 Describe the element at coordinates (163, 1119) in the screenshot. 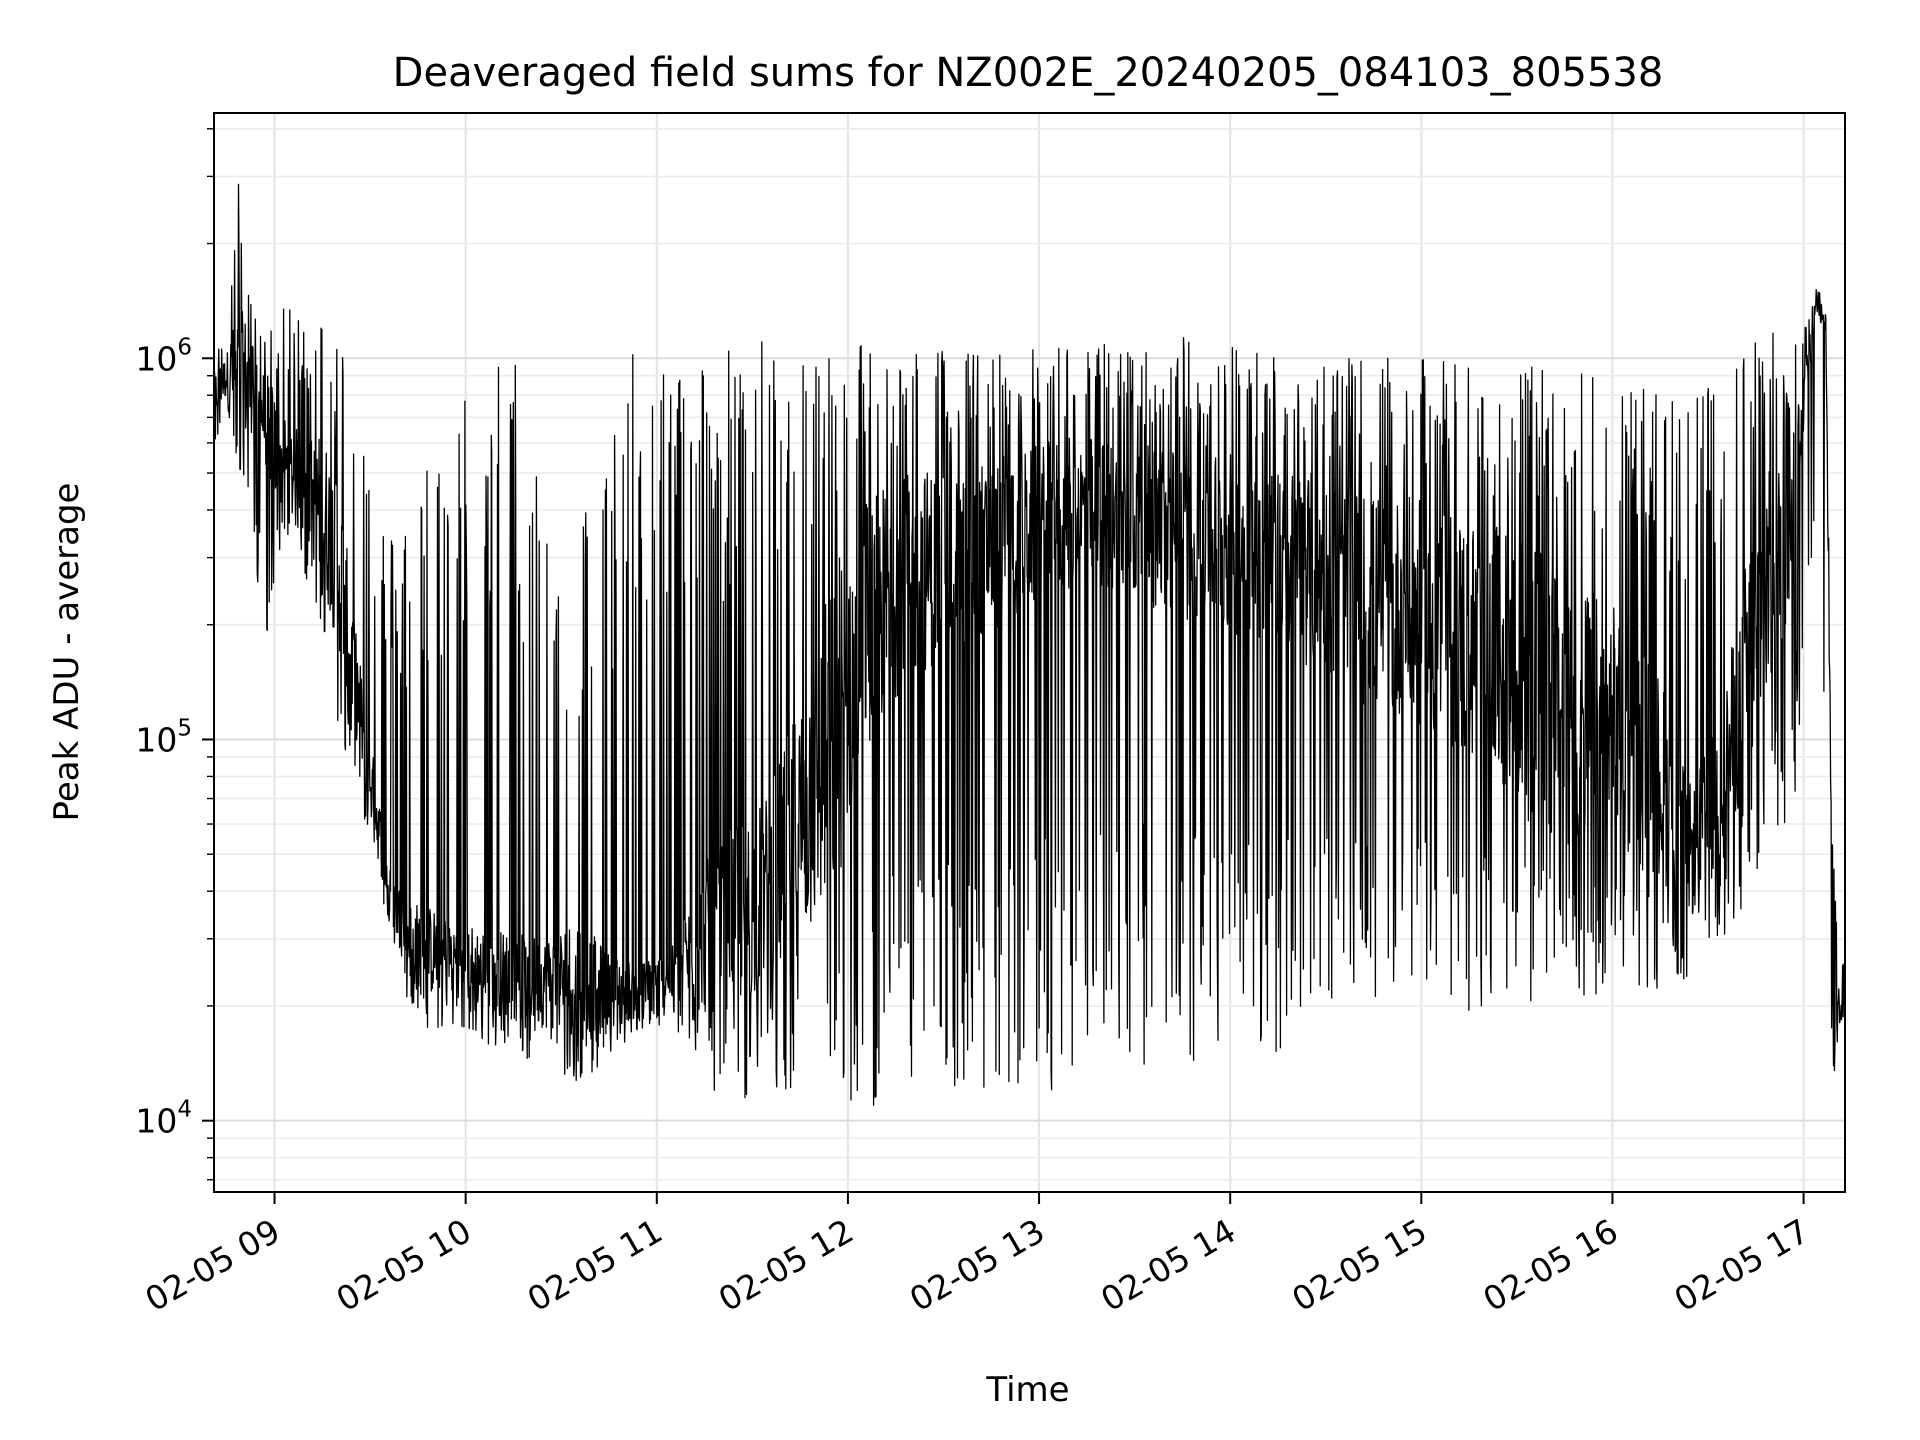

I see `y-tick-label: 10⁴` at that location.